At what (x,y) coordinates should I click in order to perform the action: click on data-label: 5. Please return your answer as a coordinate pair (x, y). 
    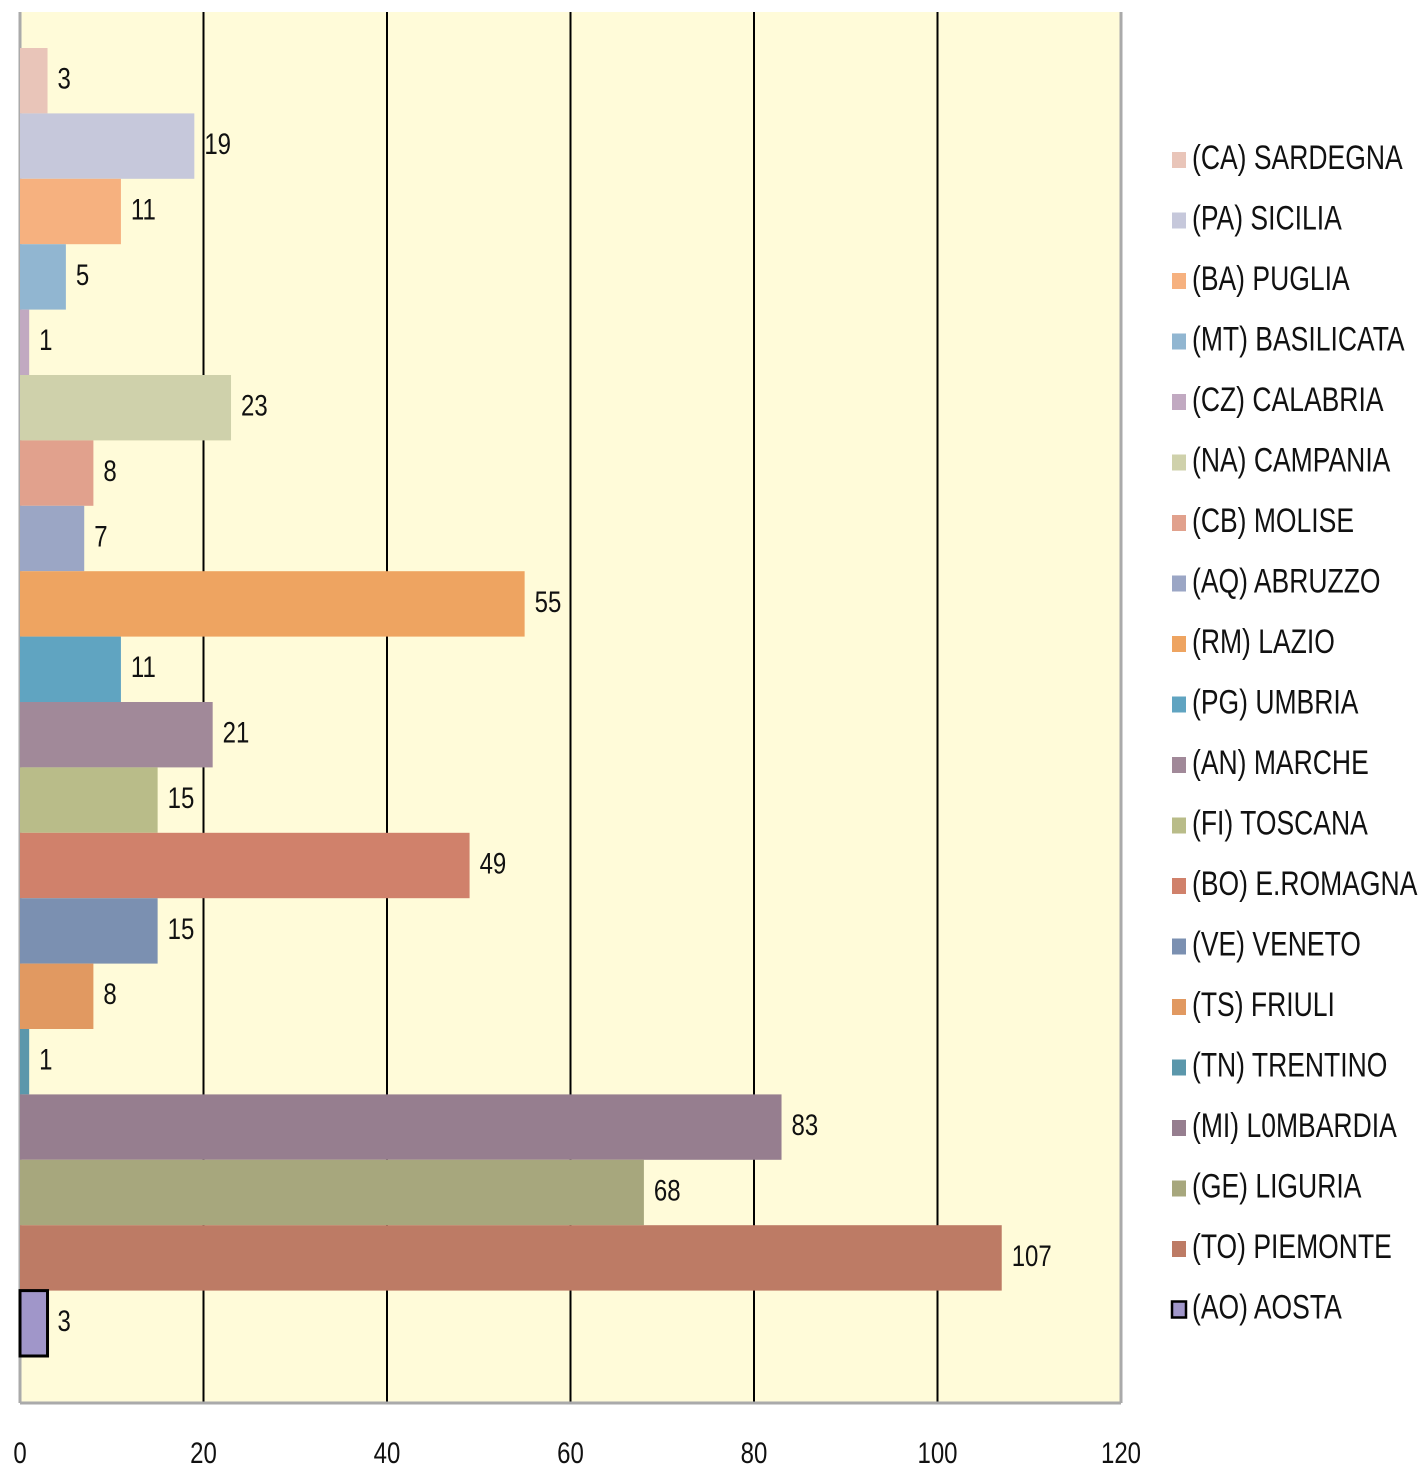
    Looking at the image, I should click on (82, 274).